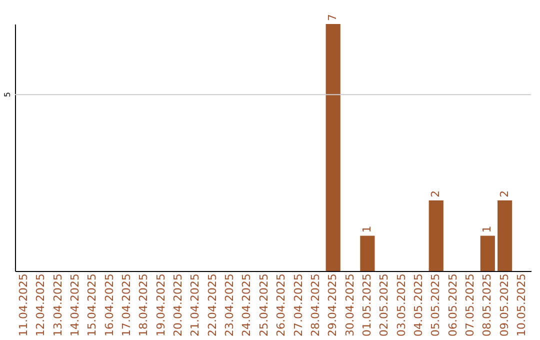 This screenshot has width=540, height=340. I want to click on x-tick-label: 09.05.2025, so click(504, 305).